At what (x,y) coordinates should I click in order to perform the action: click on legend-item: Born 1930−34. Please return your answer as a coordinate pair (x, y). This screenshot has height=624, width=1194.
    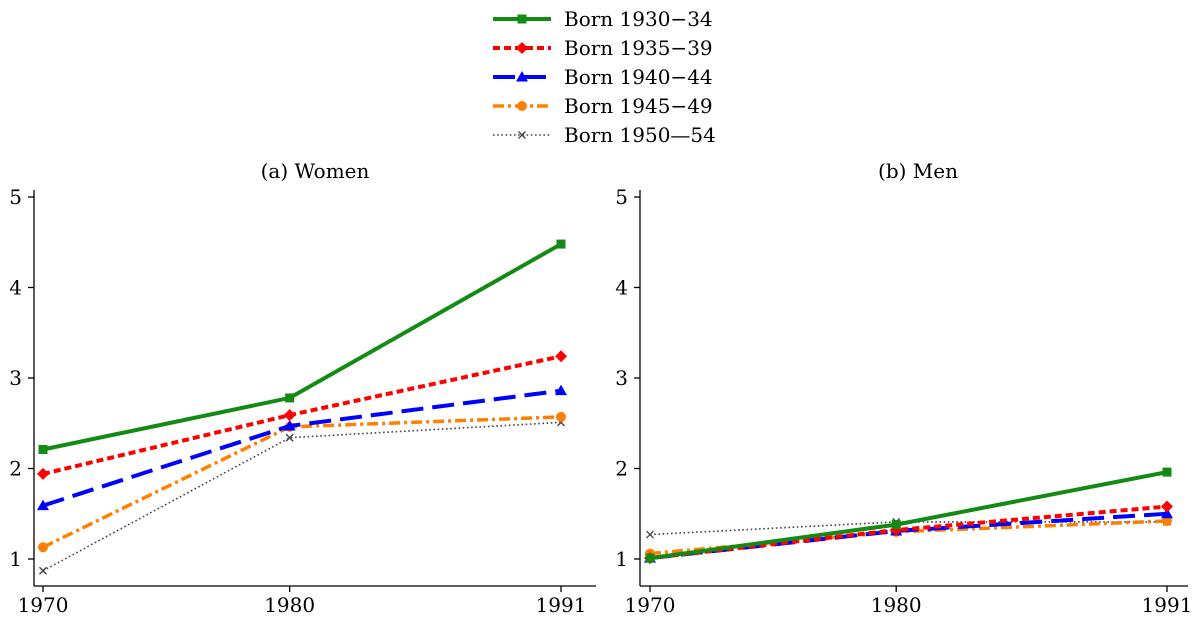
    Looking at the image, I should click on (603, 19).